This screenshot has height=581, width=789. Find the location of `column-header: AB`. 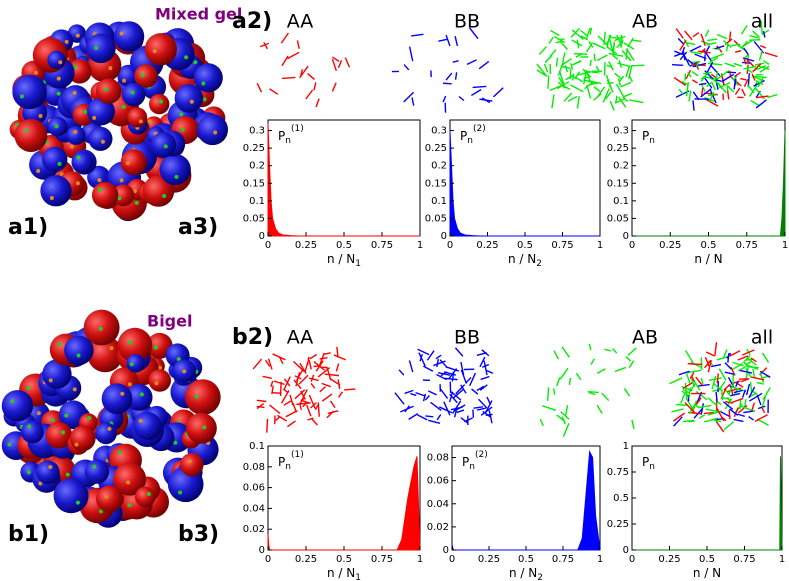

column-header: AB is located at coordinates (645, 22).